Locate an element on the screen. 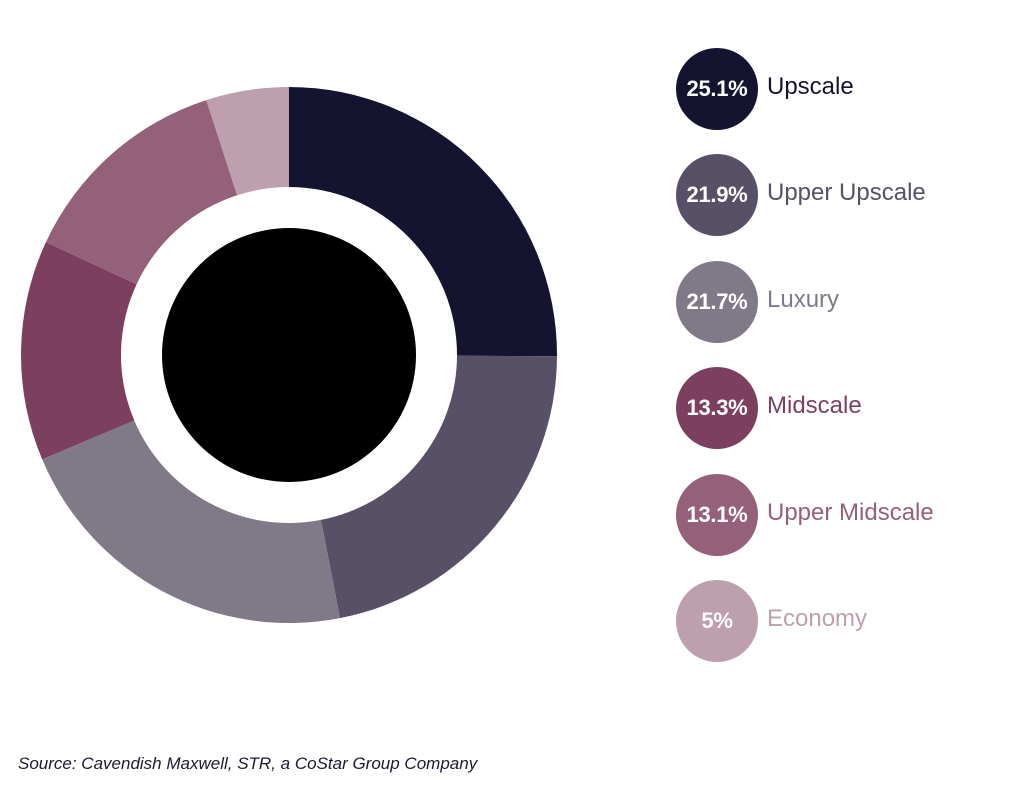 Image resolution: width=1024 pixels, height=788 pixels. legend-item-upper-midscale: 13.1% Upper Midscale is located at coordinates (846, 514).